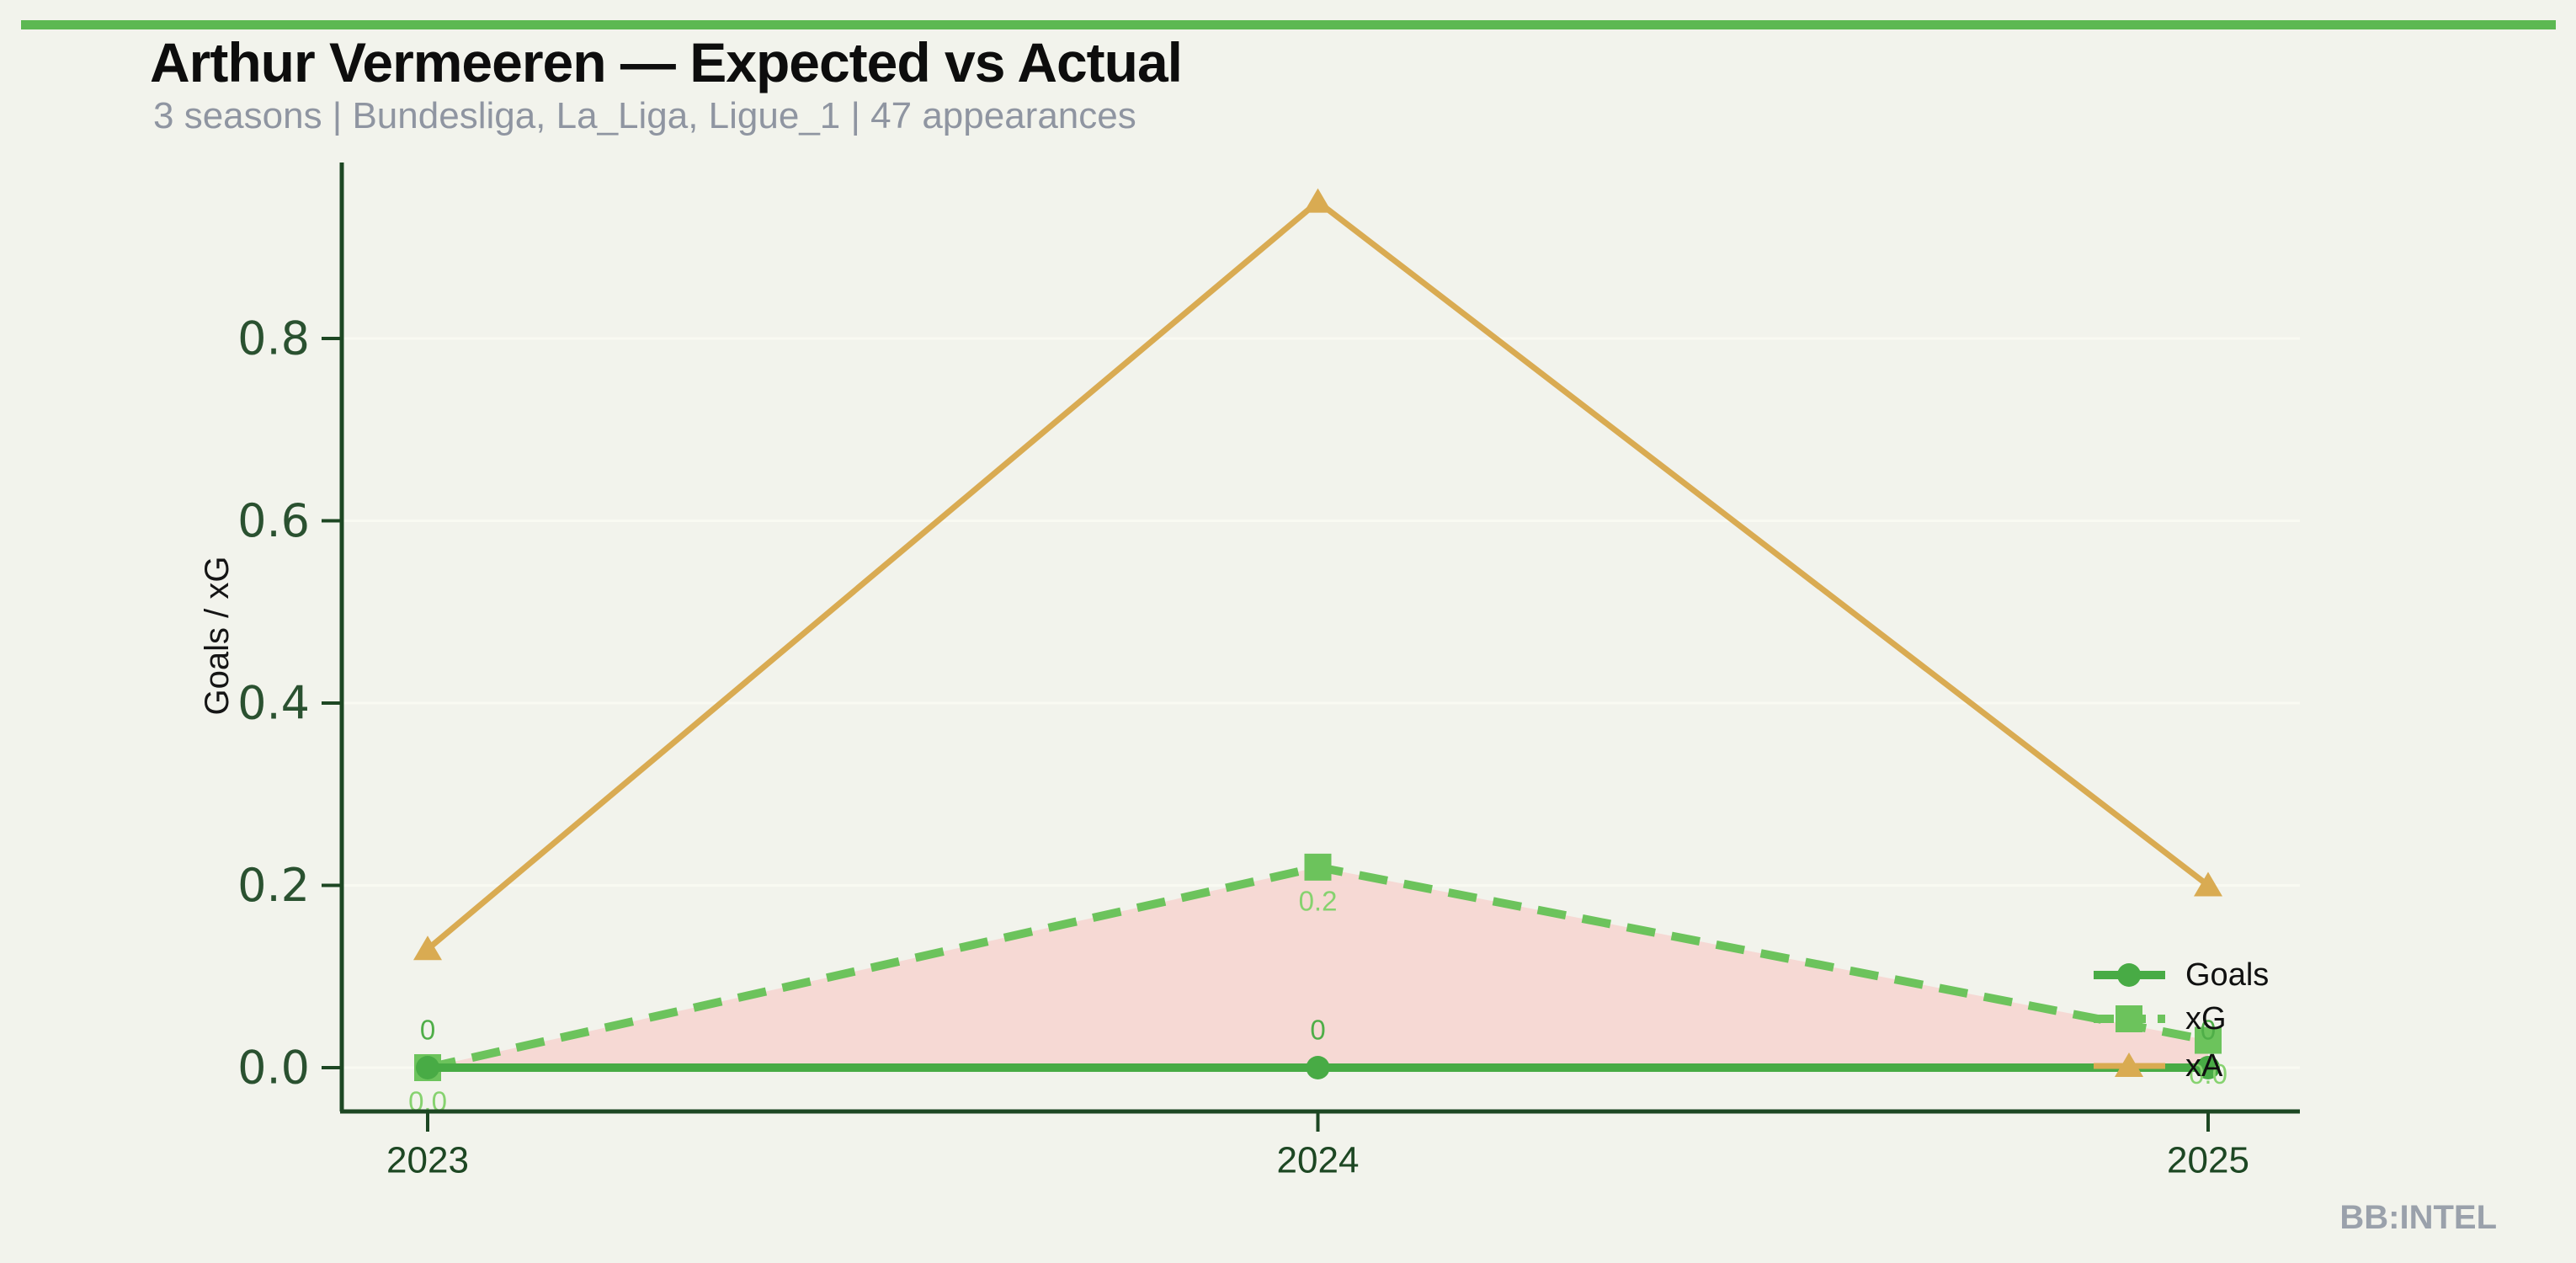 Image resolution: width=2576 pixels, height=1263 pixels. What do you see at coordinates (2129, 1064) in the screenshot?
I see `legend-marker-xa` at bounding box center [2129, 1064].